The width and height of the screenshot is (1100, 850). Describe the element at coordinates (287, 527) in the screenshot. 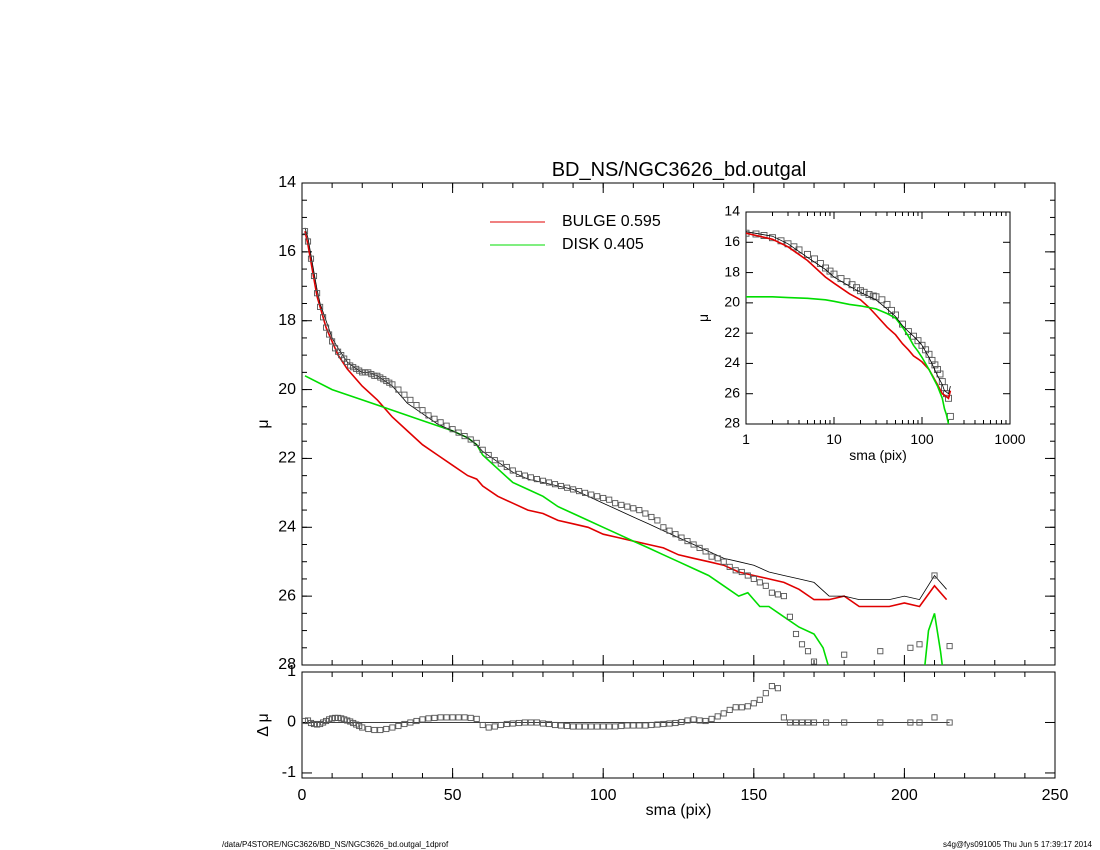

I see `y-tick-label: 24` at that location.